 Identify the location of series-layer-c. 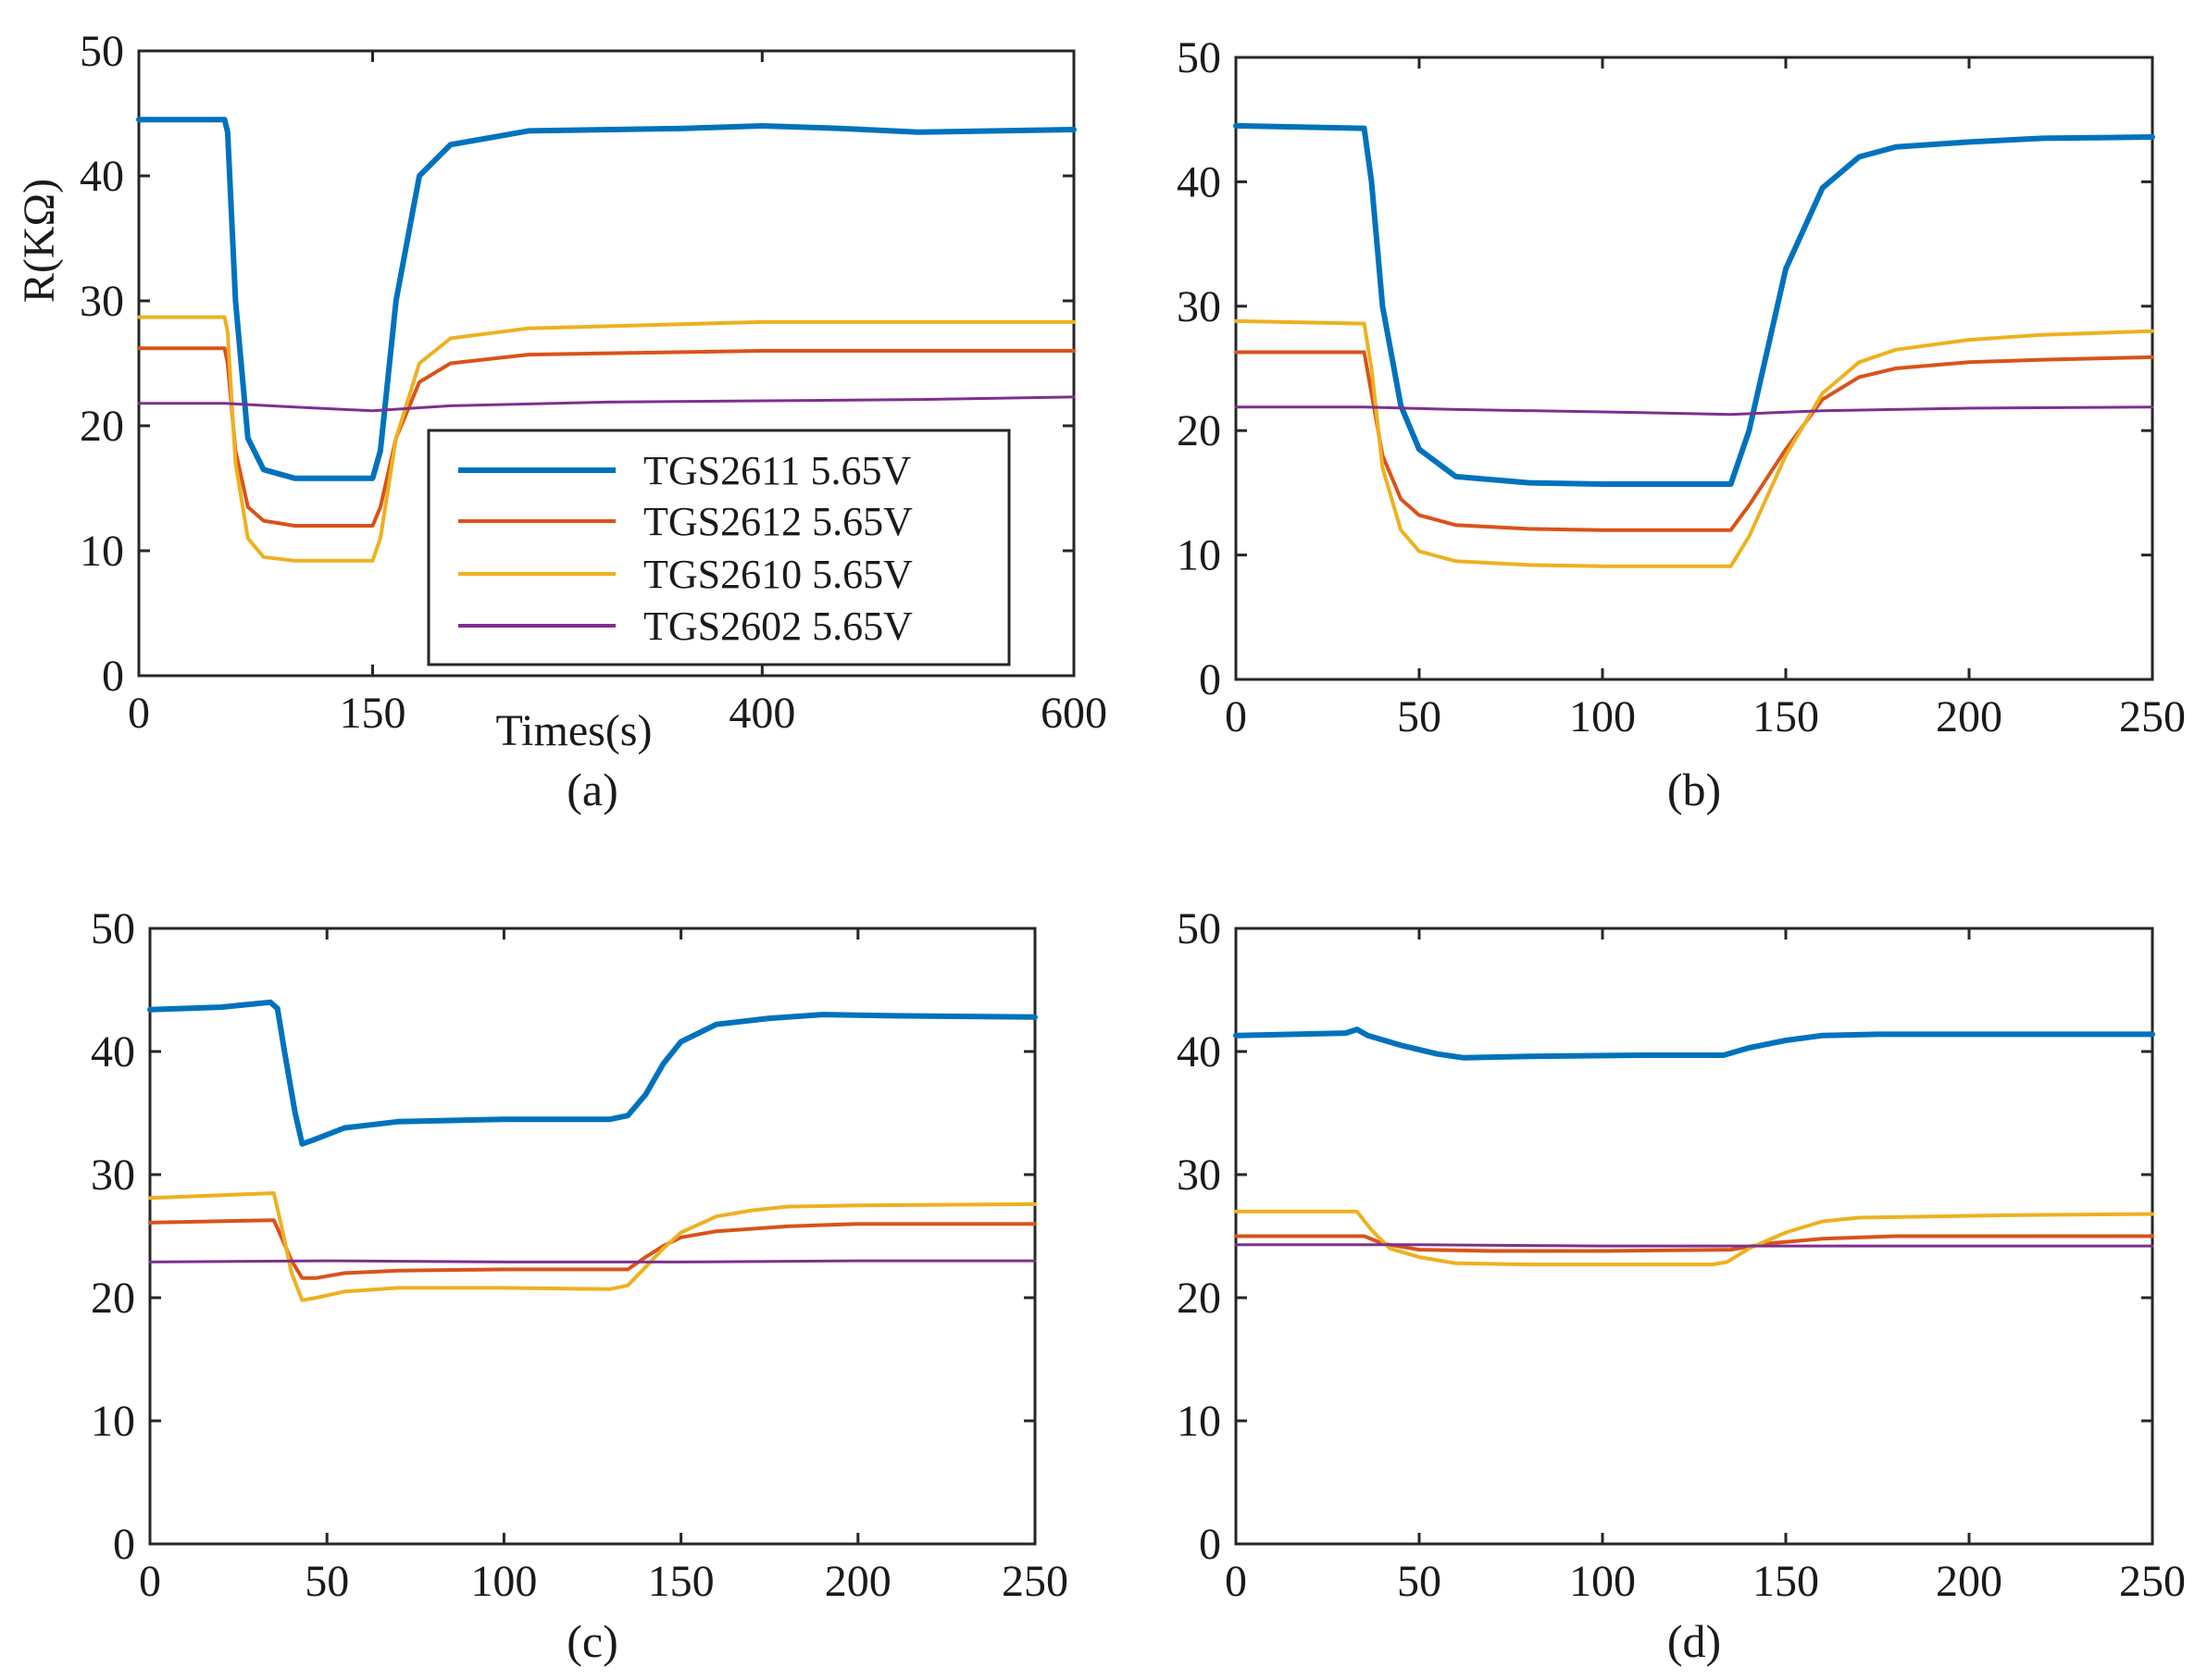
(592, 1150).